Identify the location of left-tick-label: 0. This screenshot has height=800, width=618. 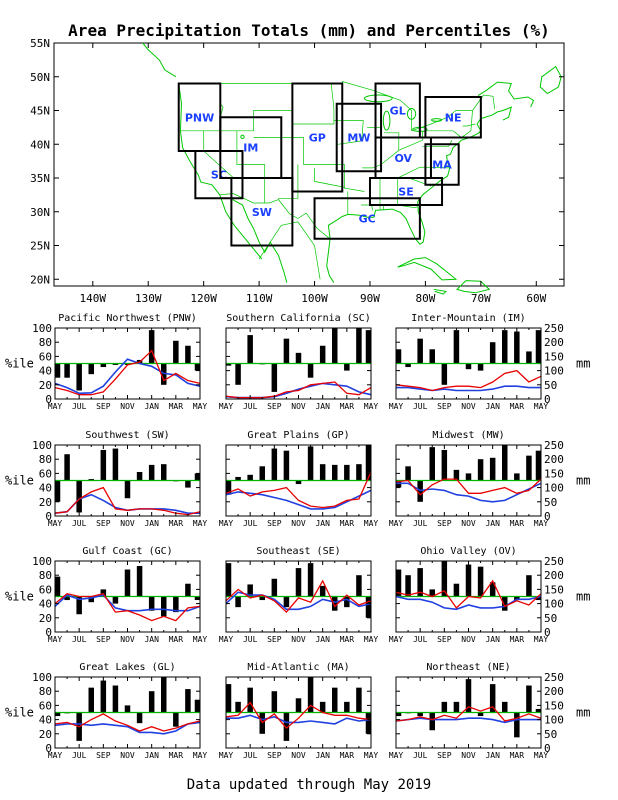
(48, 632).